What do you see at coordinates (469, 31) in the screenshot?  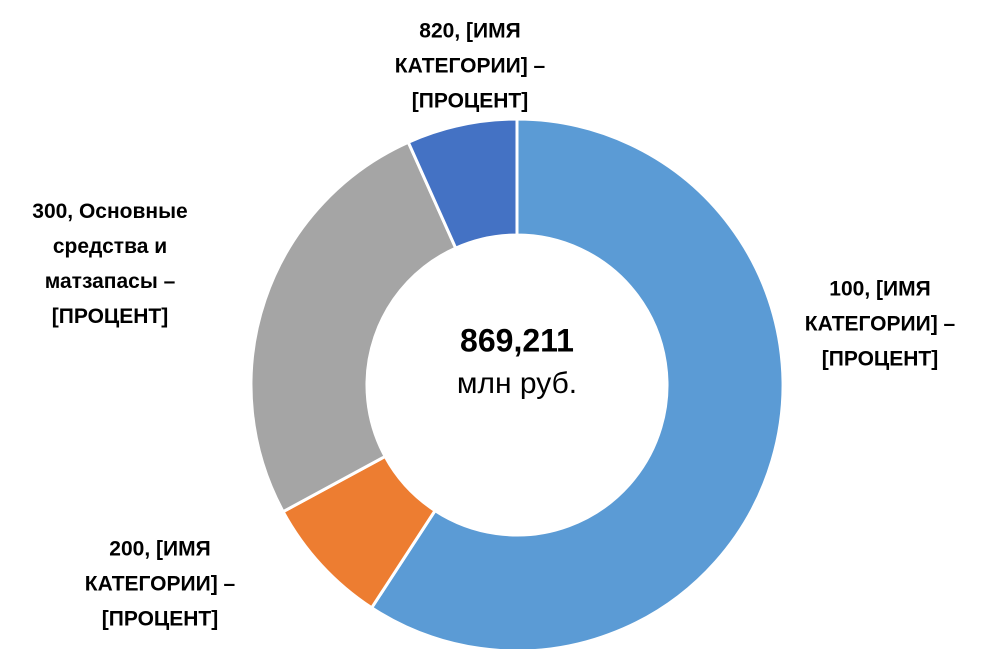 I see `slice-label: 820, [ИМЯ` at bounding box center [469, 31].